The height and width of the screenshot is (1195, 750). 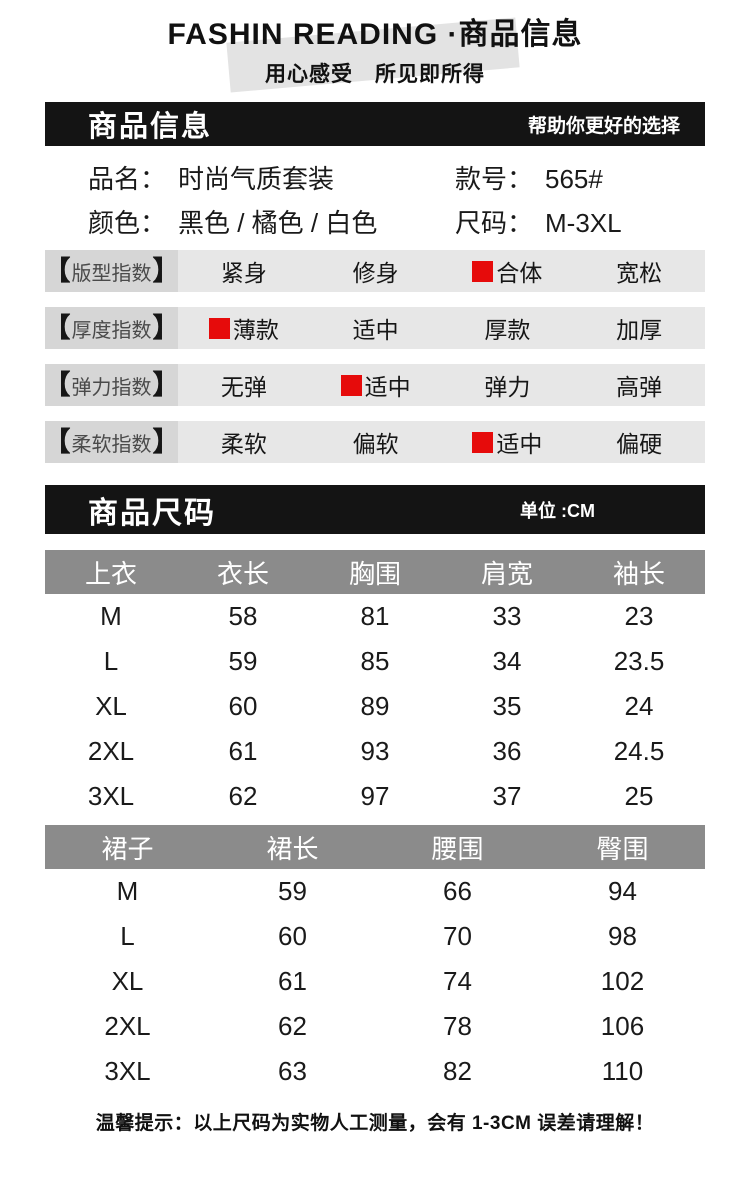 I want to click on page-header: FASHIN READING ·商品信息 用心感受 所见即所得, so click(x=375, y=46).